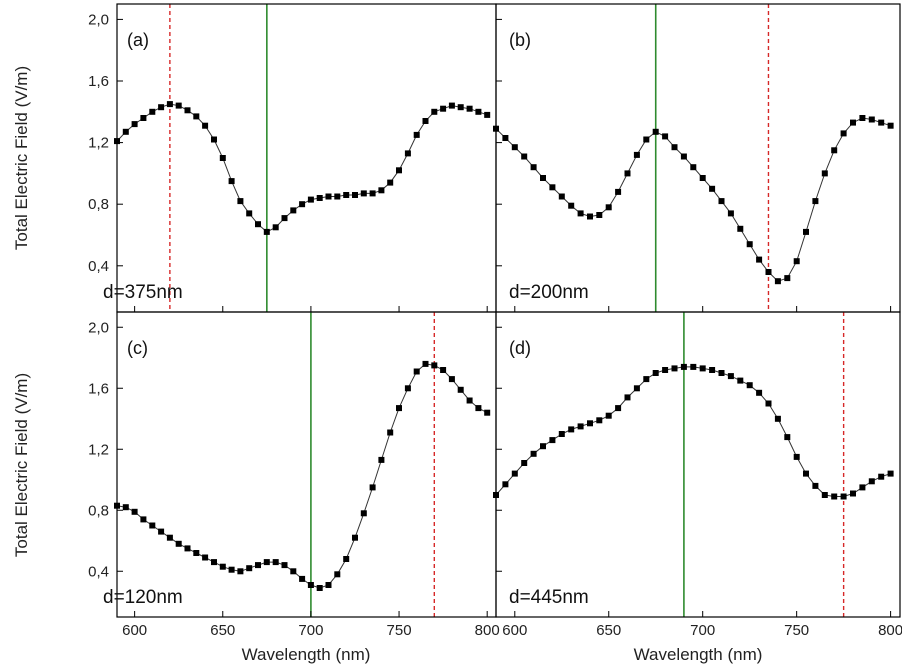 This screenshot has height=667, width=902. What do you see at coordinates (698, 654) in the screenshot?
I see `x-axis-title-right: Wavelength (nm)` at bounding box center [698, 654].